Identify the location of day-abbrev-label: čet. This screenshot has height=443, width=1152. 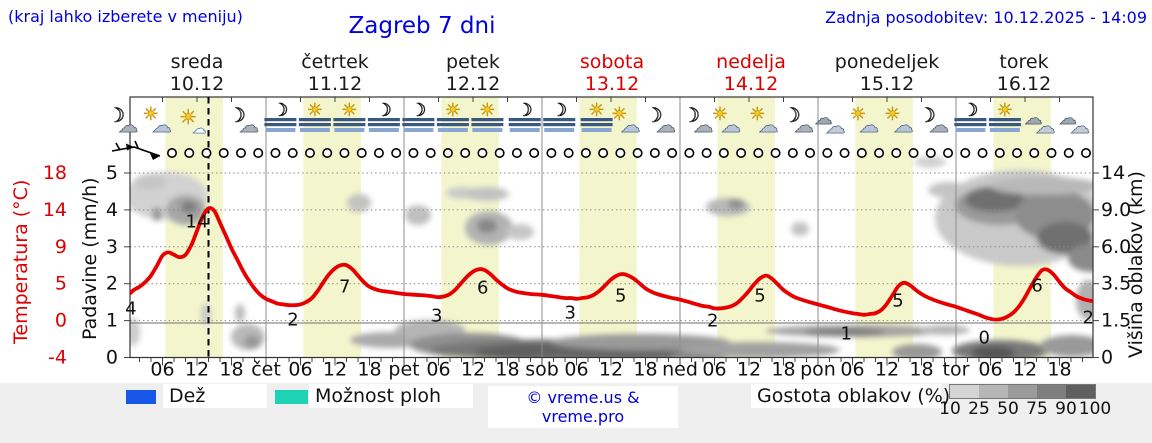
(266, 370).